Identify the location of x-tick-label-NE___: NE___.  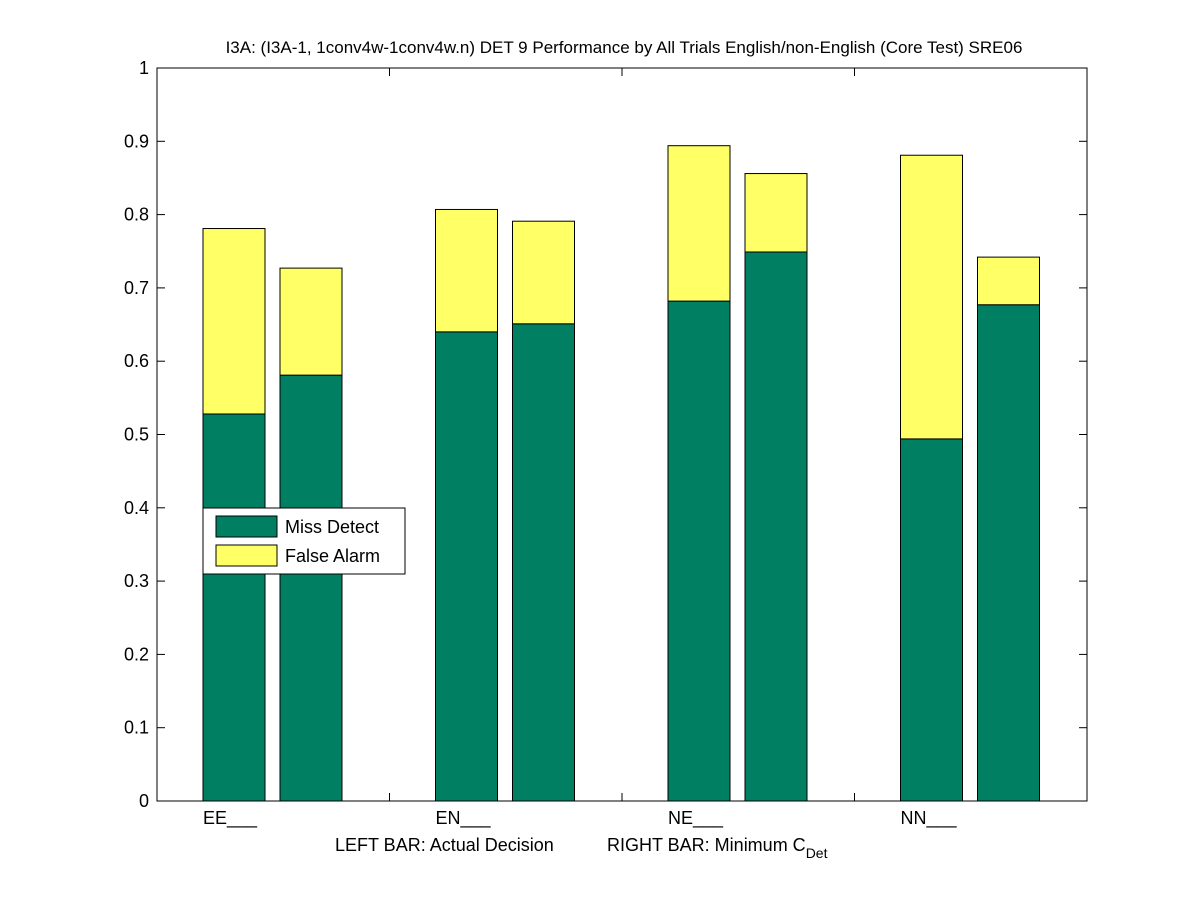
(696, 818).